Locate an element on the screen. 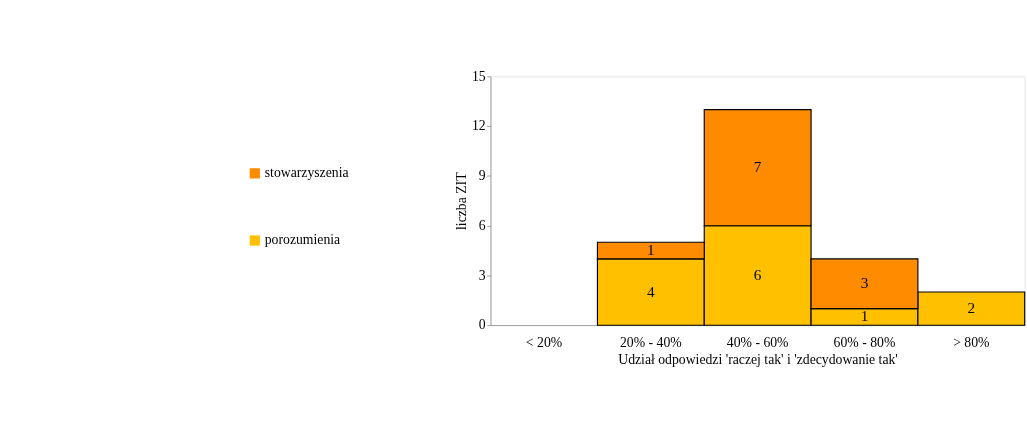 This screenshot has height=439, width=1027. y-tick-label: 9 is located at coordinates (482, 176).